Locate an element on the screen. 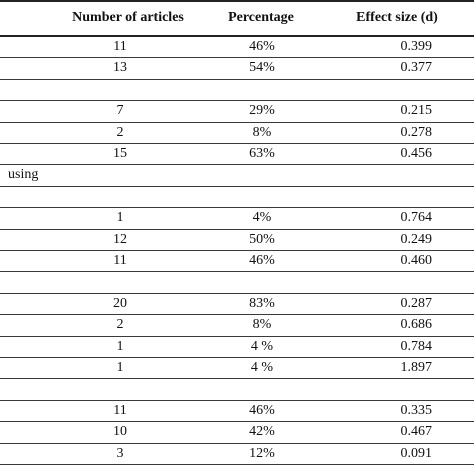 This screenshot has height=474, width=474. cell-articles: 7 is located at coordinates (120, 111).